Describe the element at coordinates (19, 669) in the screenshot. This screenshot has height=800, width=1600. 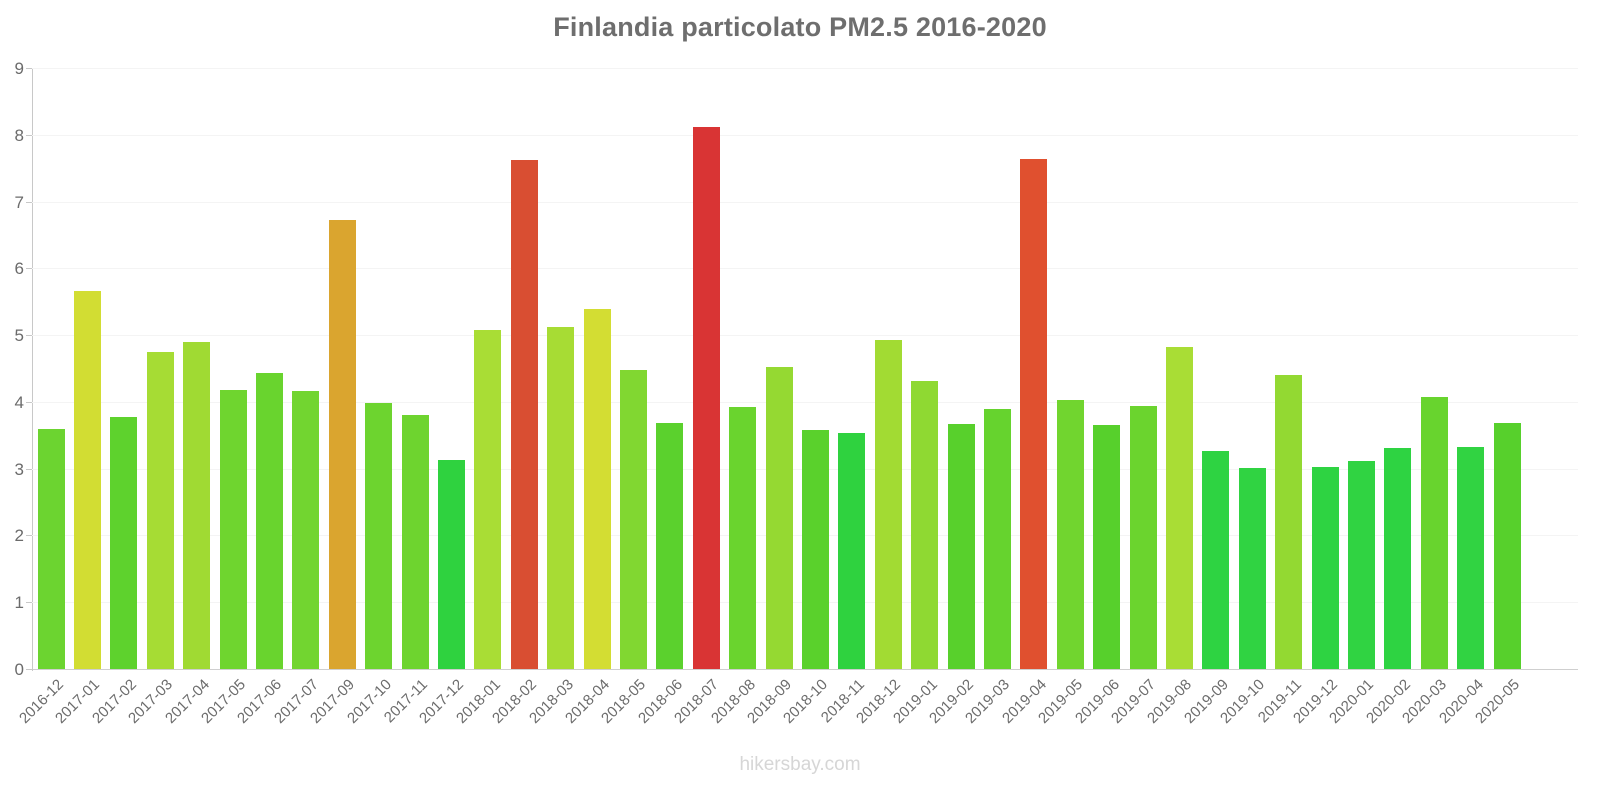
I see `y-axis-tick-label: 0` at that location.